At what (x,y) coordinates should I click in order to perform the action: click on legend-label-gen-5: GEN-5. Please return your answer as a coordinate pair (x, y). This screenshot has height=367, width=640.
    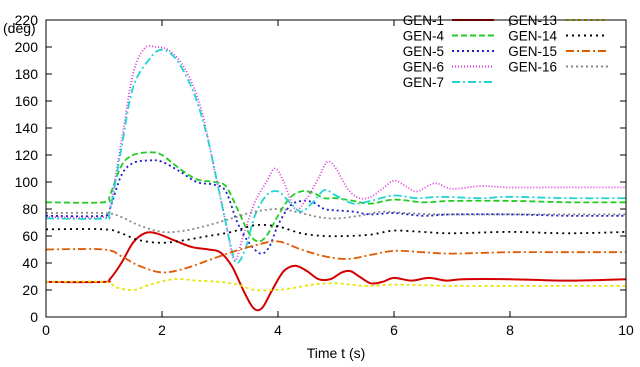
    Looking at the image, I should click on (423, 51).